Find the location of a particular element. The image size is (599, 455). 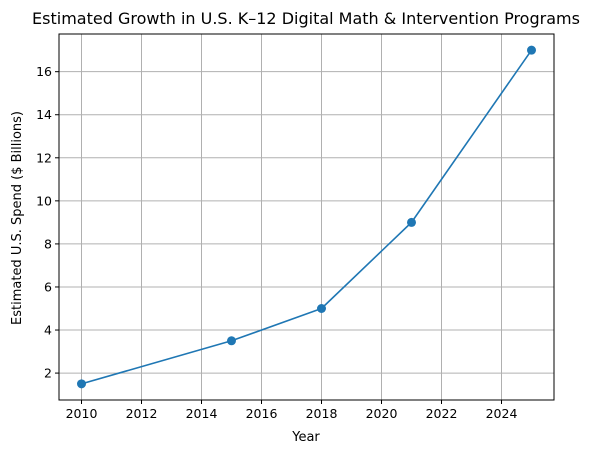

y-tick-label: 2 is located at coordinates (48, 373).